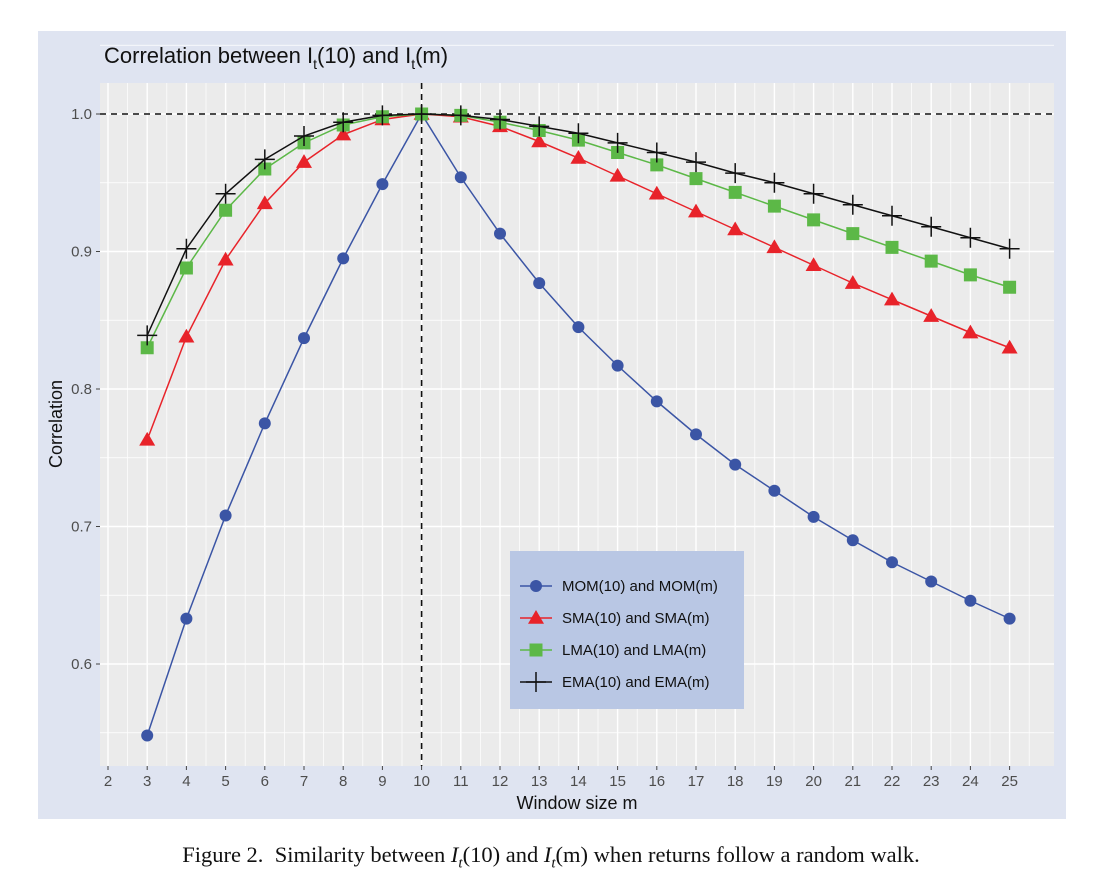 This screenshot has width=1102, height=893. Describe the element at coordinates (636, 618) in the screenshot. I see `legend-label: SMA(10) and SMA(m)` at that location.